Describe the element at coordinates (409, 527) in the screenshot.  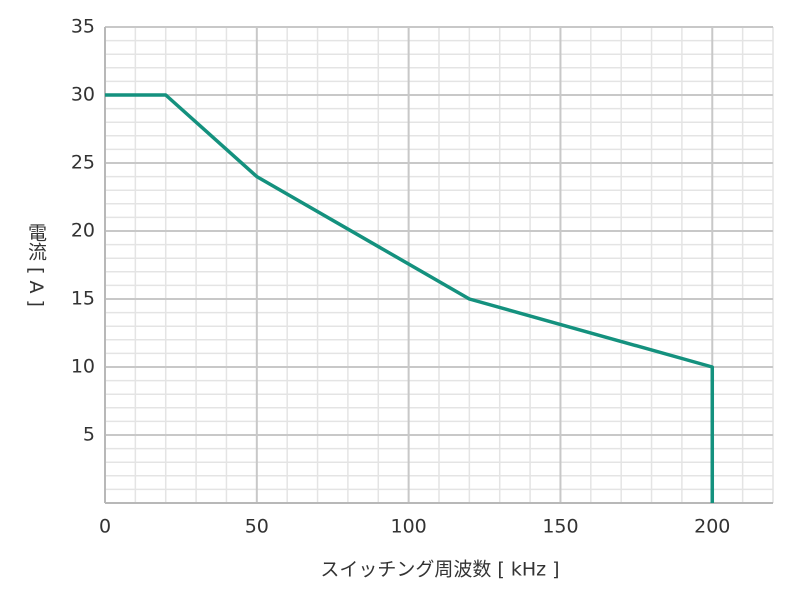
I see `x-tick-label: 100` at that location.